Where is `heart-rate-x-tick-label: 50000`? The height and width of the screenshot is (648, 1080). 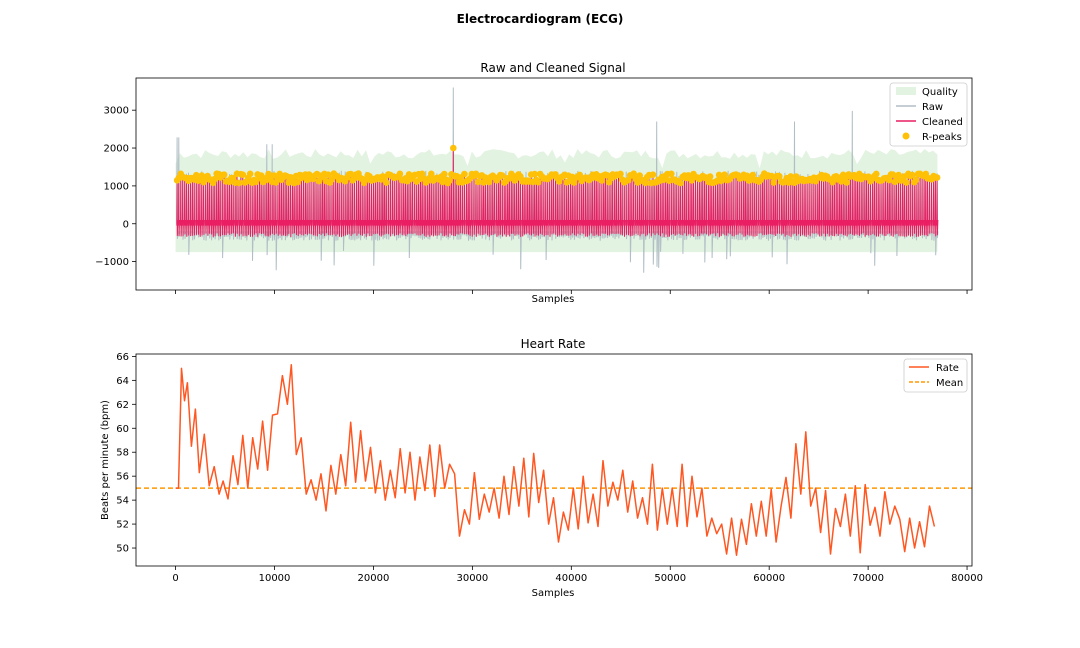
heart-rate-x-tick-label: 50000 is located at coordinates (670, 578).